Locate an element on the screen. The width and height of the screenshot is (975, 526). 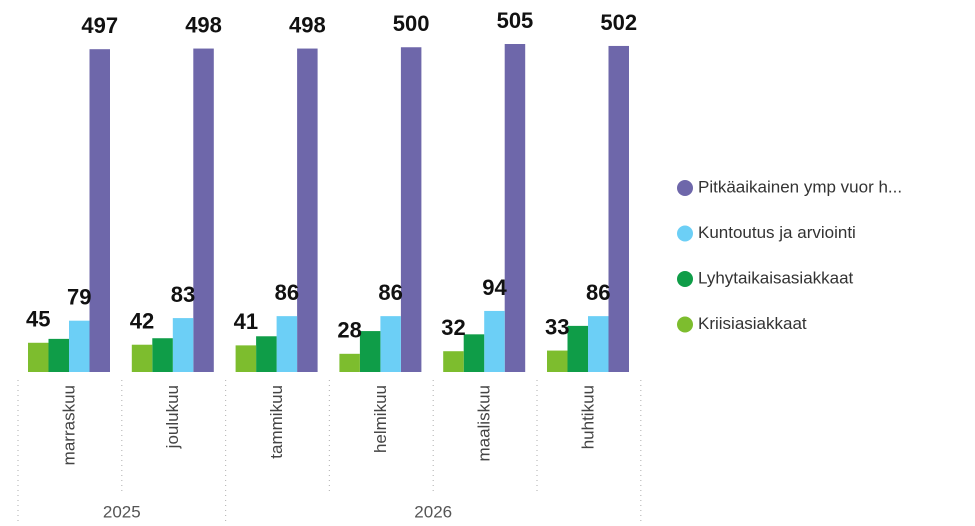
data-label: 83 is located at coordinates (183, 294).